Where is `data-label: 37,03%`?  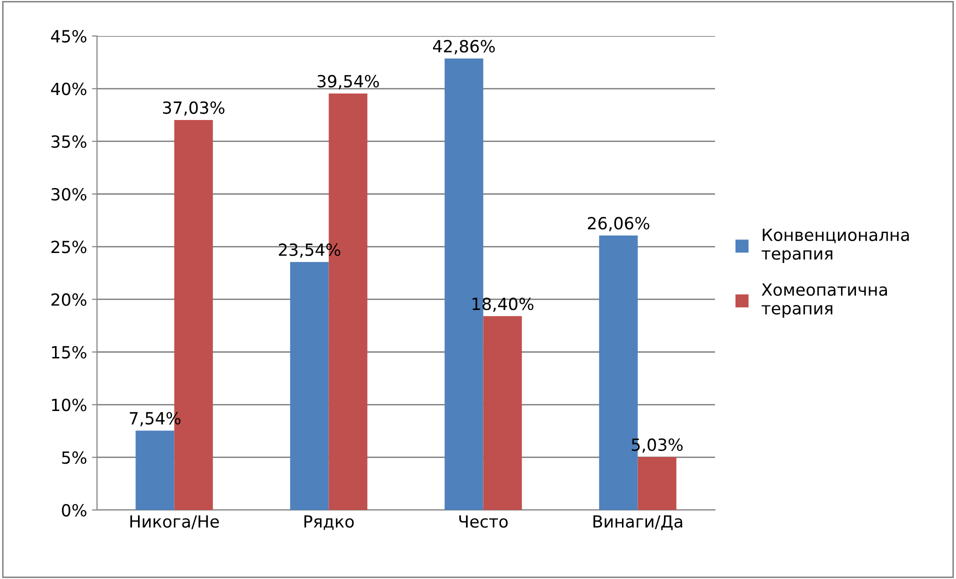 data-label: 37,03% is located at coordinates (193, 108).